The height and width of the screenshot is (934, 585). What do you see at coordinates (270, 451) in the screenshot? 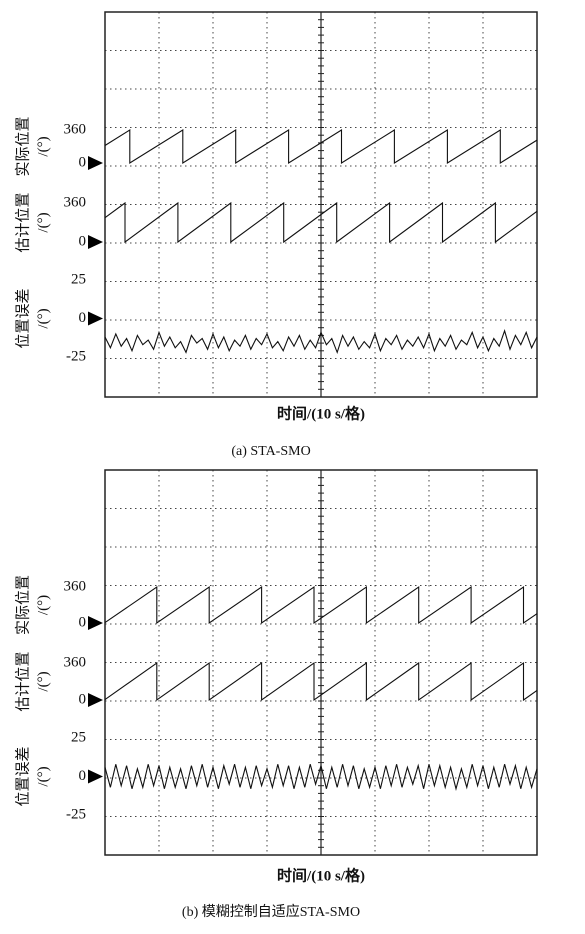
I see `caption: (a) STA-SMO` at bounding box center [270, 451].